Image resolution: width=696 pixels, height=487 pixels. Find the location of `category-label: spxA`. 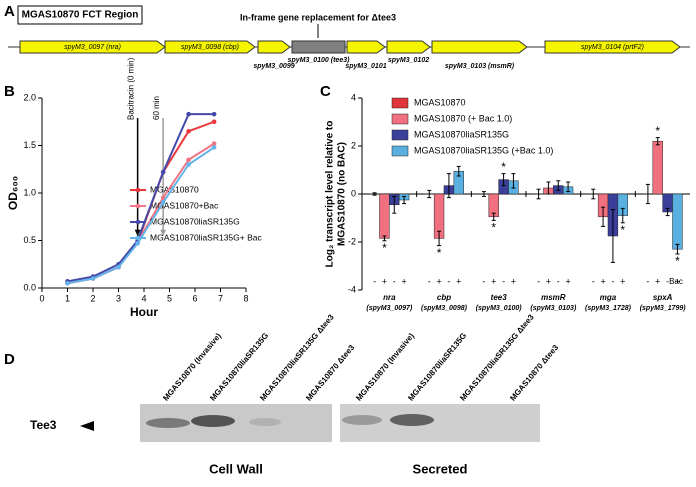

category-label: spxA is located at coordinates (663, 297).